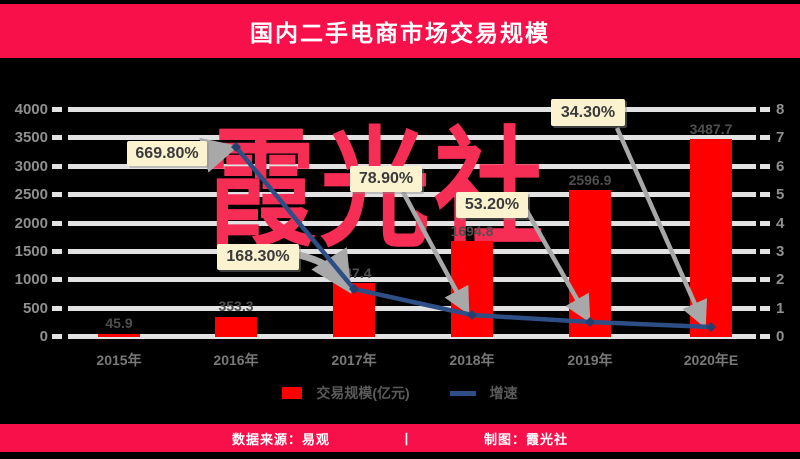 The width and height of the screenshot is (800, 459). Describe the element at coordinates (780, 251) in the screenshot. I see `y2-axis-label: 3` at that location.